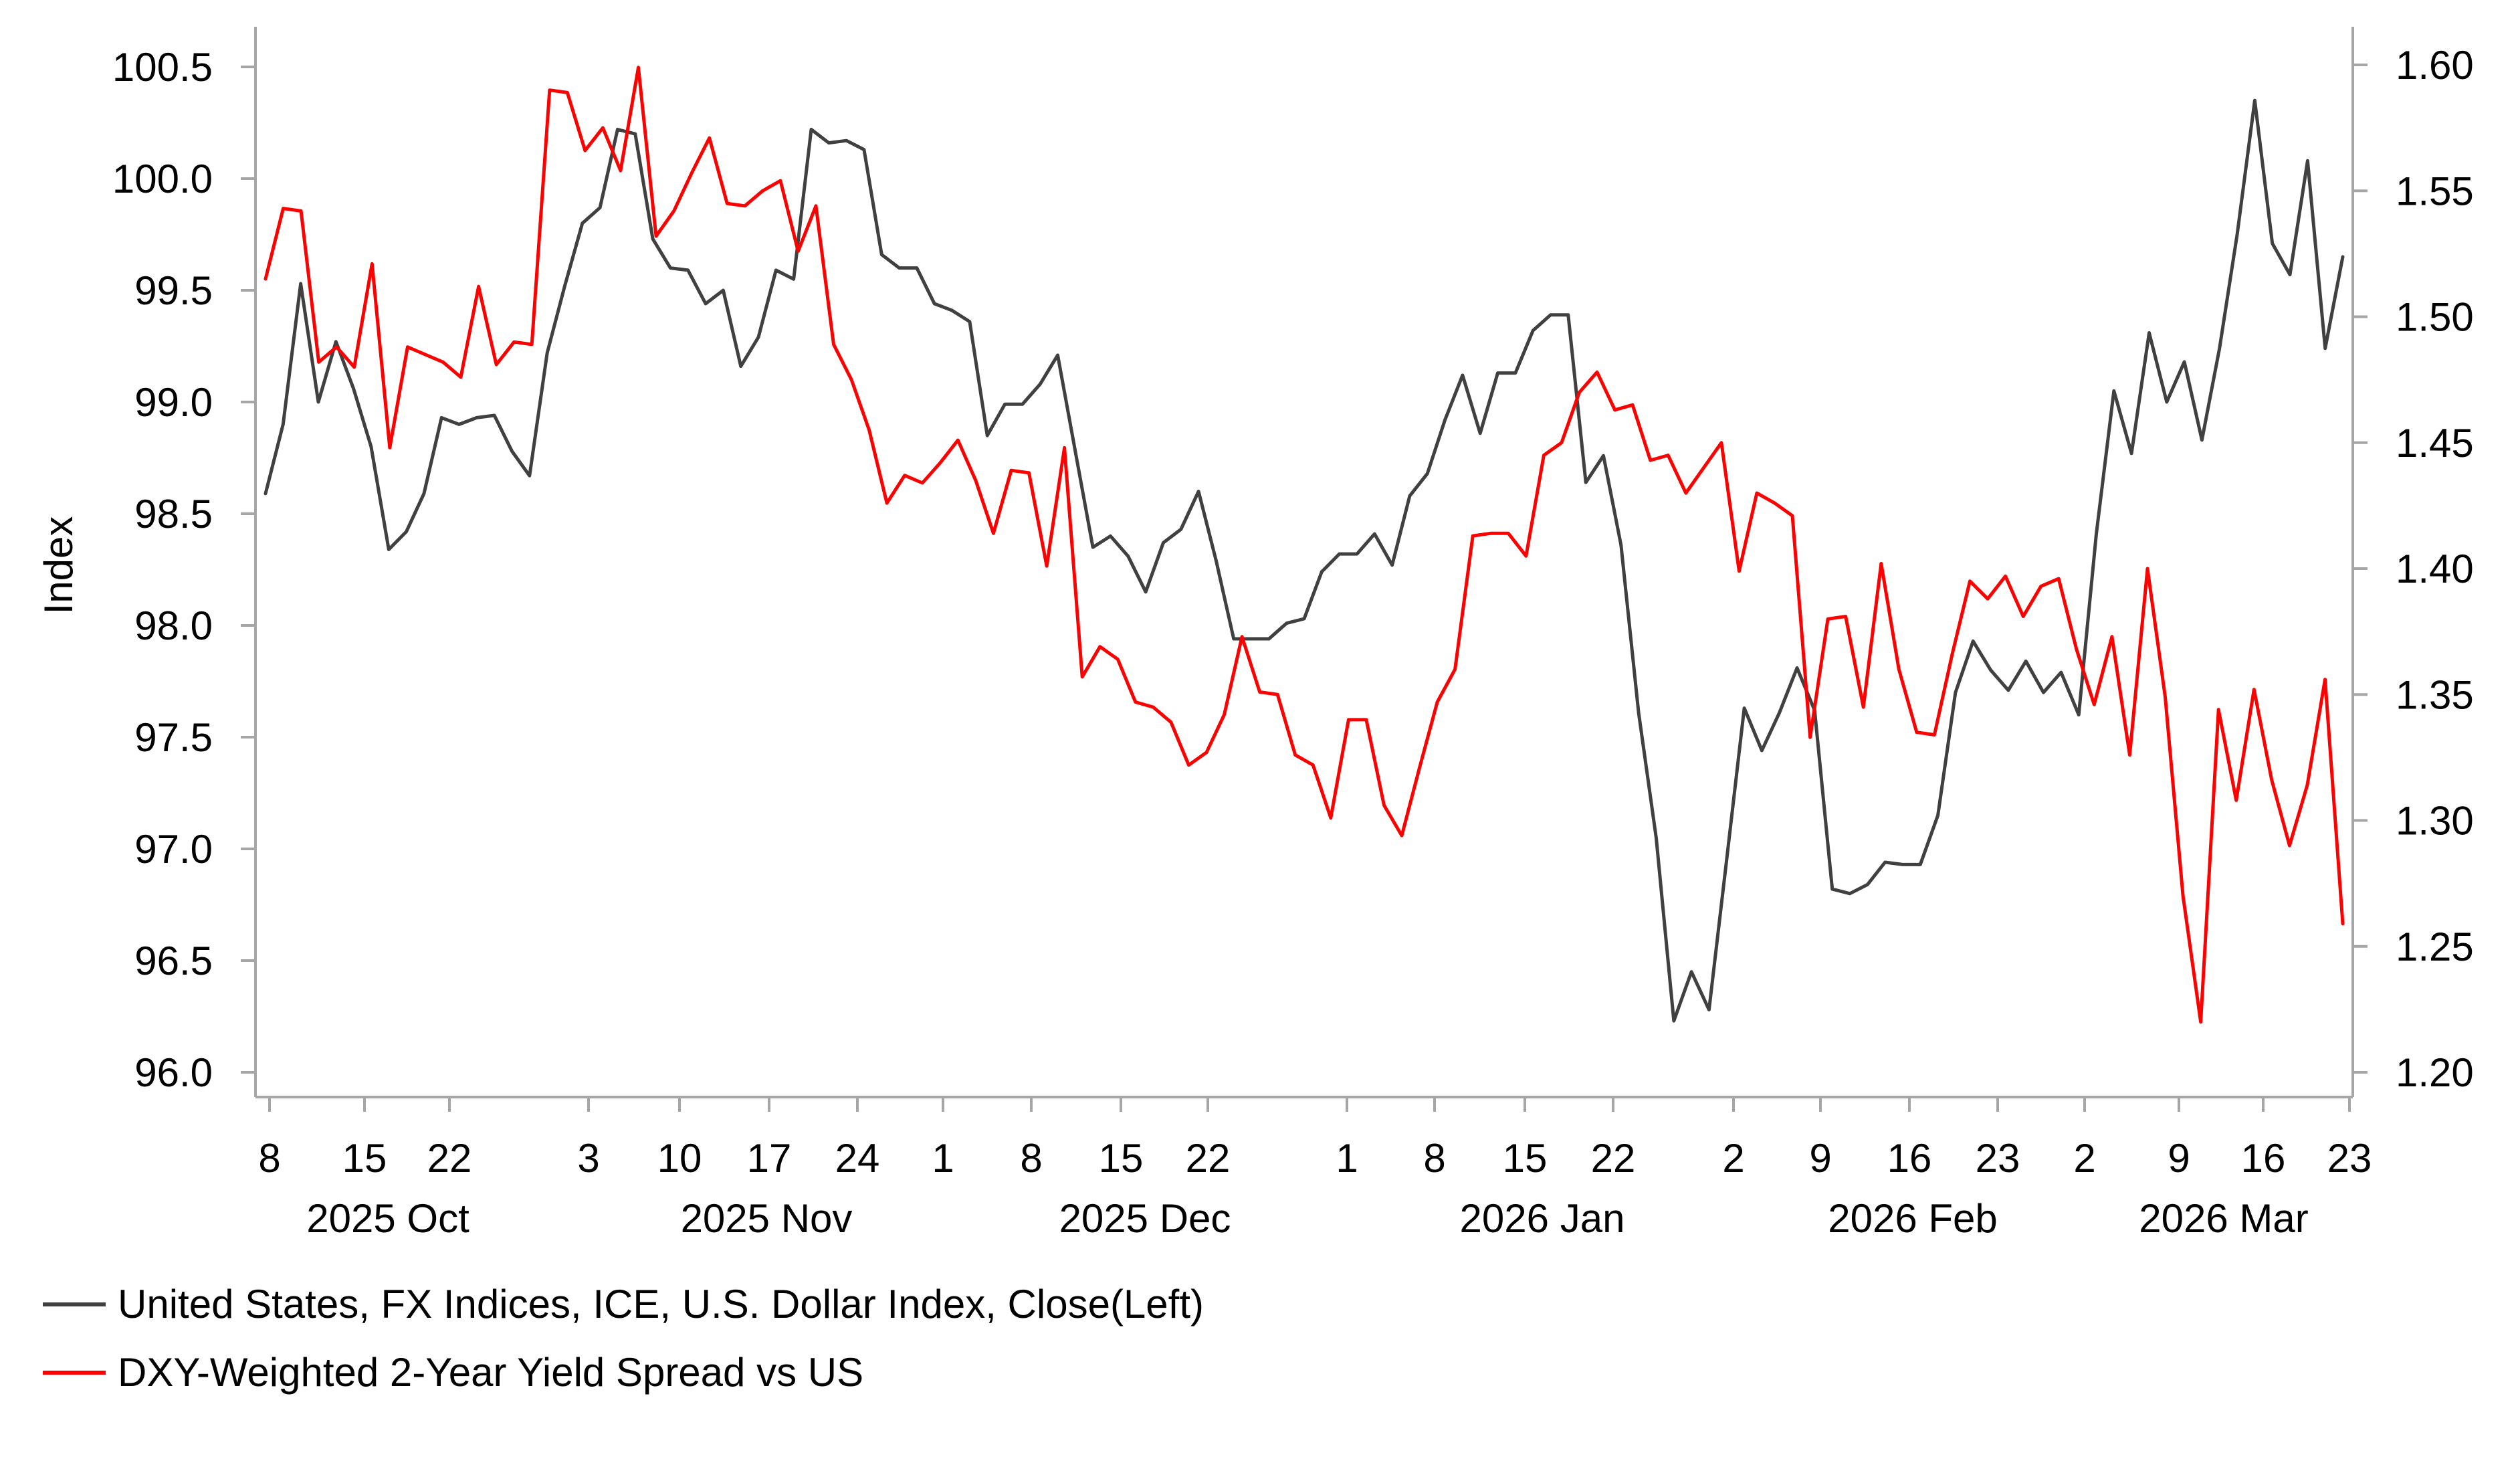 The width and height of the screenshot is (2520, 1475). What do you see at coordinates (173, 514) in the screenshot?
I see `left-tick-label: 98.5` at bounding box center [173, 514].